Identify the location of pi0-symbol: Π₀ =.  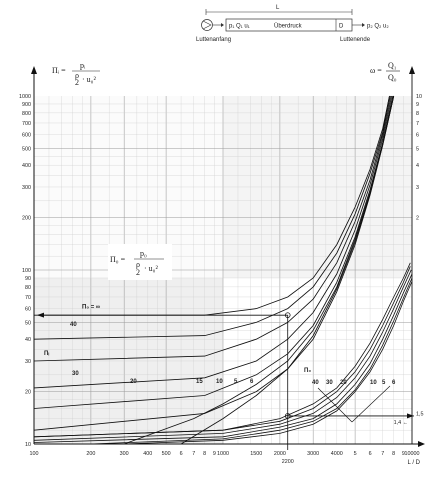
(118, 259).